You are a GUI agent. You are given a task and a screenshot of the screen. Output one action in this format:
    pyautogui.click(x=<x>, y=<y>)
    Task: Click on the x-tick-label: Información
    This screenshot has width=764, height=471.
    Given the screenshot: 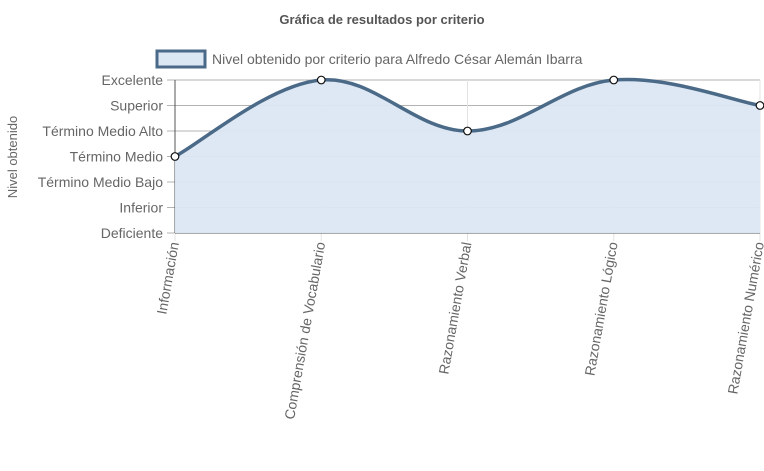 What is the action you would take?
    pyautogui.click(x=167, y=278)
    